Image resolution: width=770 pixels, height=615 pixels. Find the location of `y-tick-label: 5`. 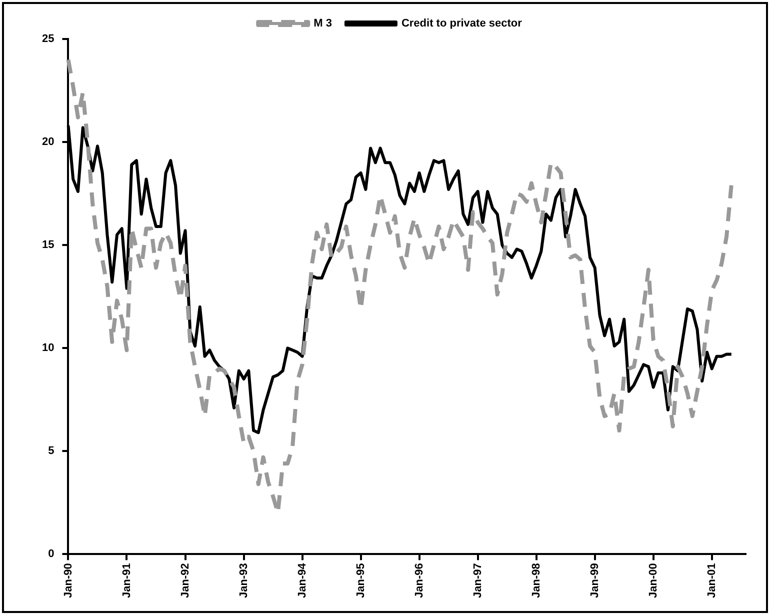

y-tick-label: 5 is located at coordinates (51, 451).